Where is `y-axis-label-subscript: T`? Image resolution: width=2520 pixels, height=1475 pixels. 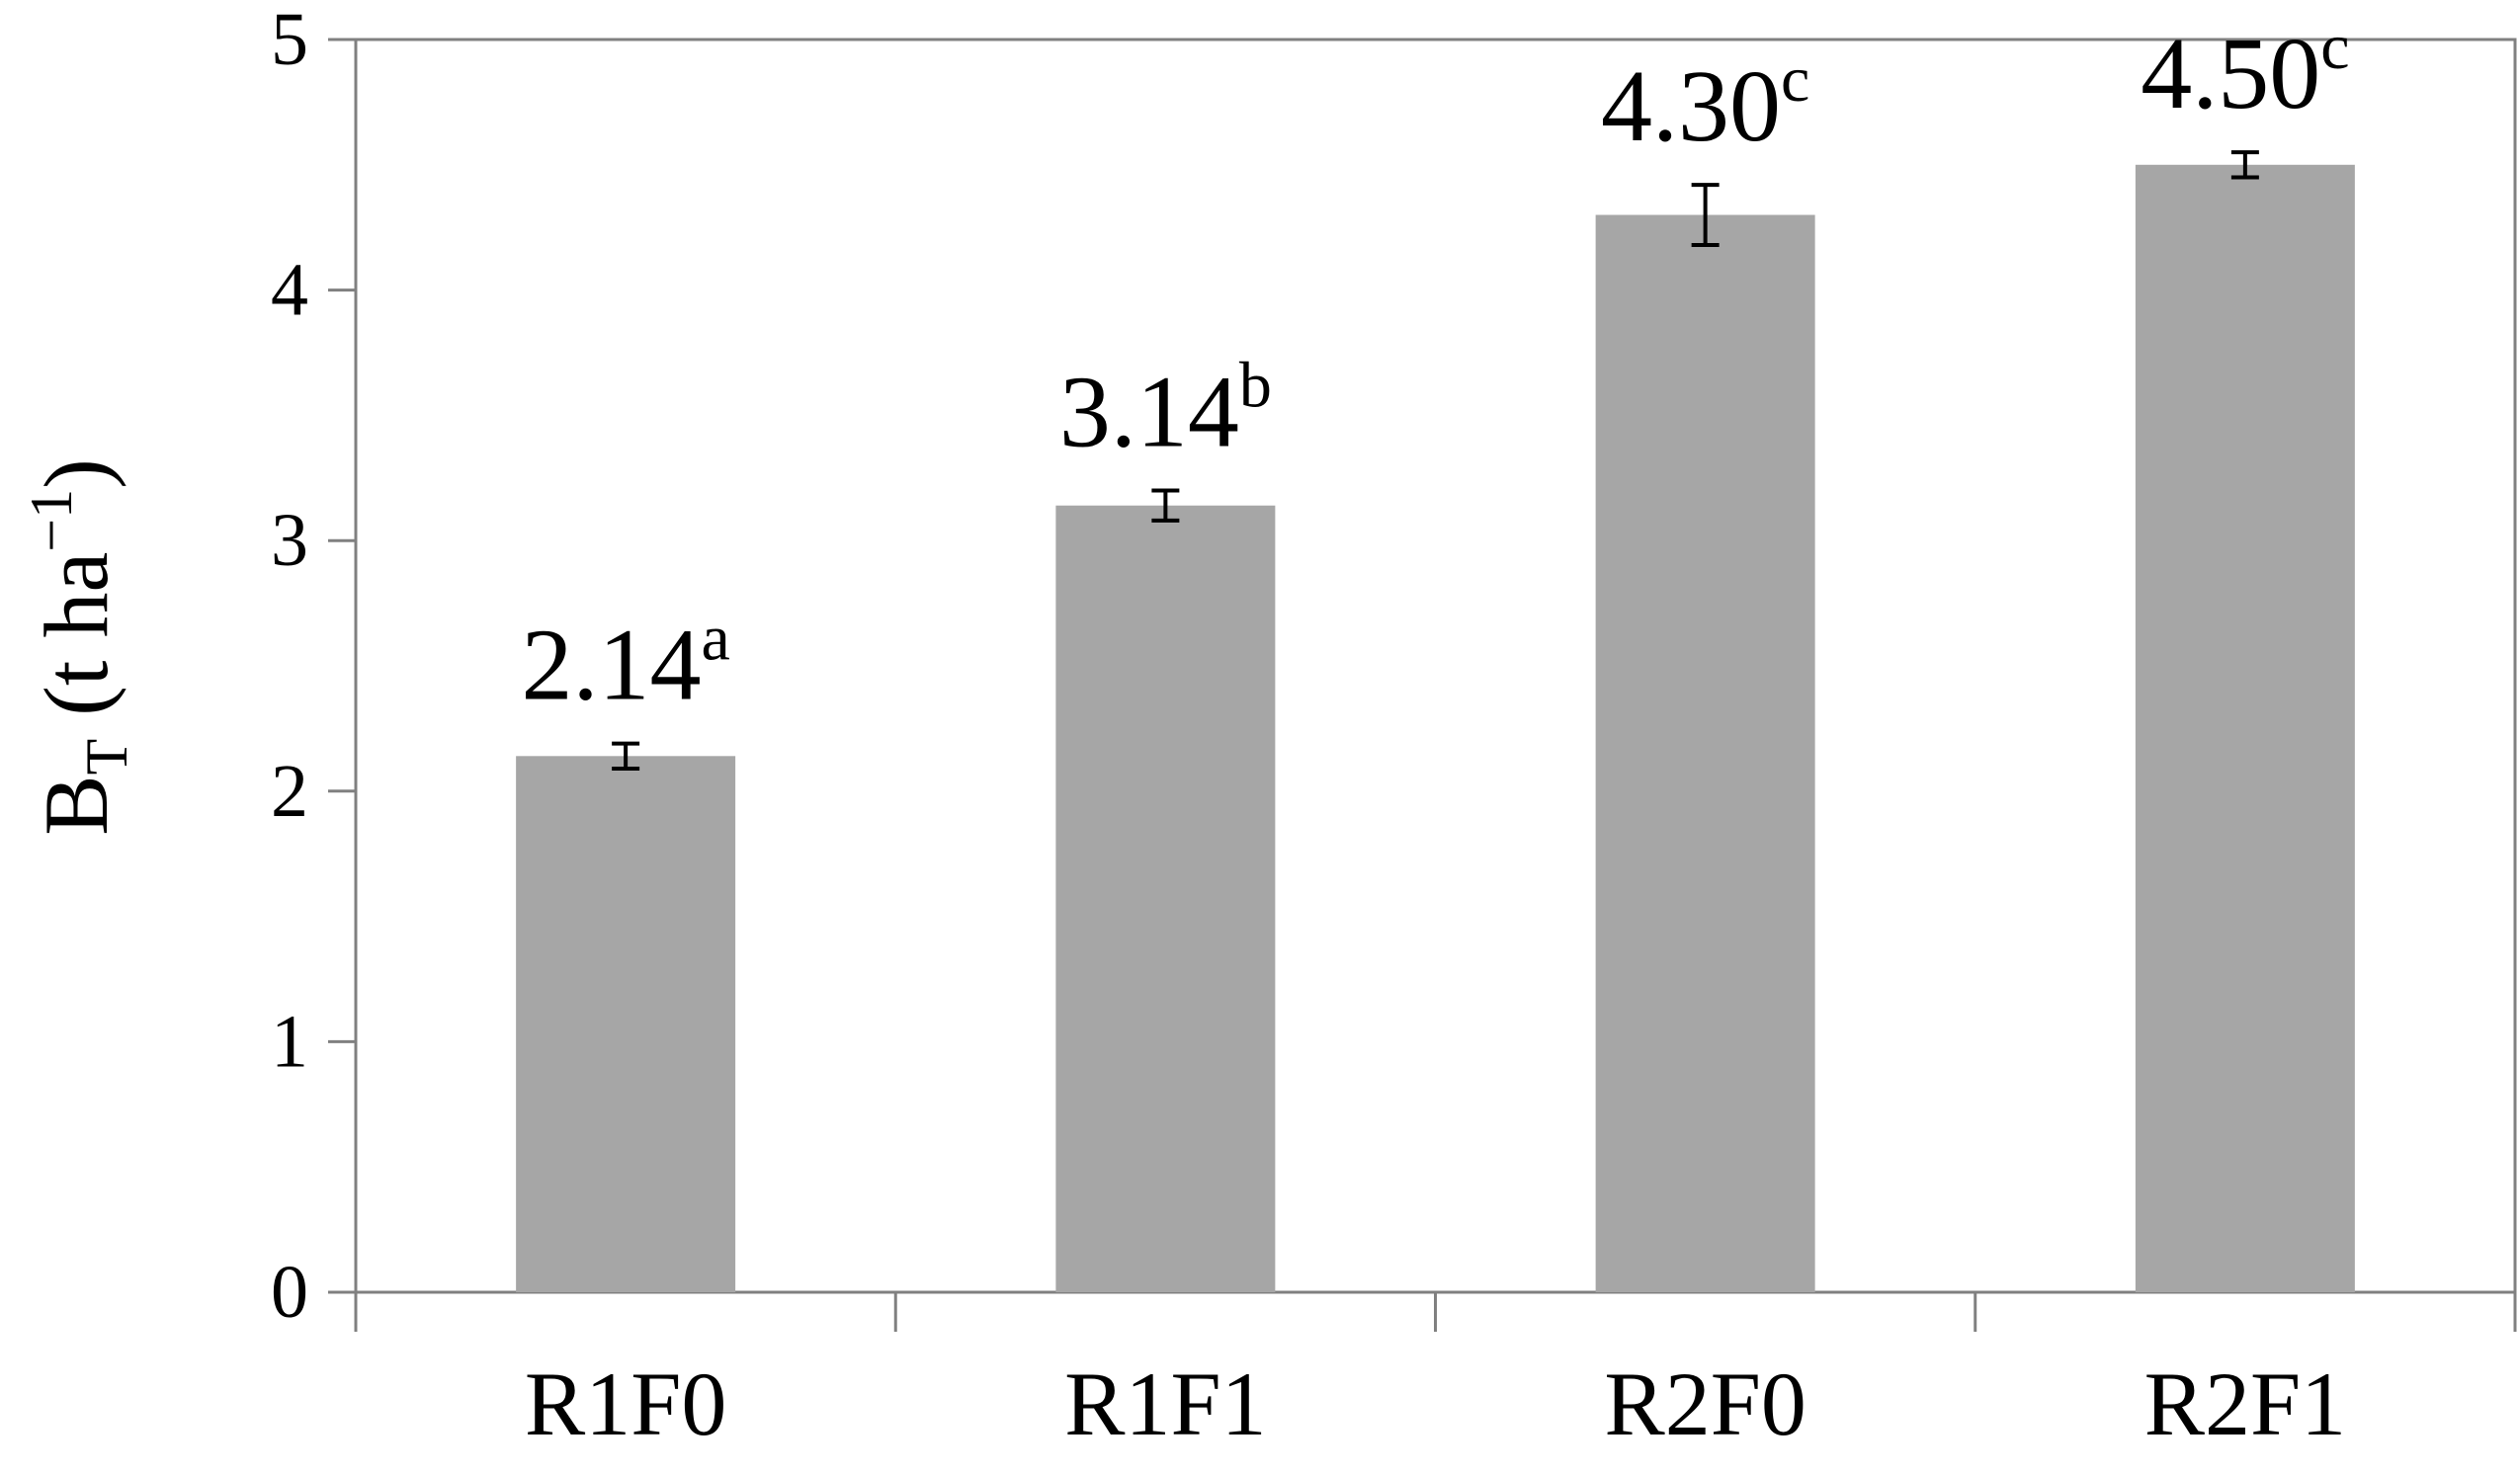 y-axis-label-subscript: T is located at coordinates (106, 758).